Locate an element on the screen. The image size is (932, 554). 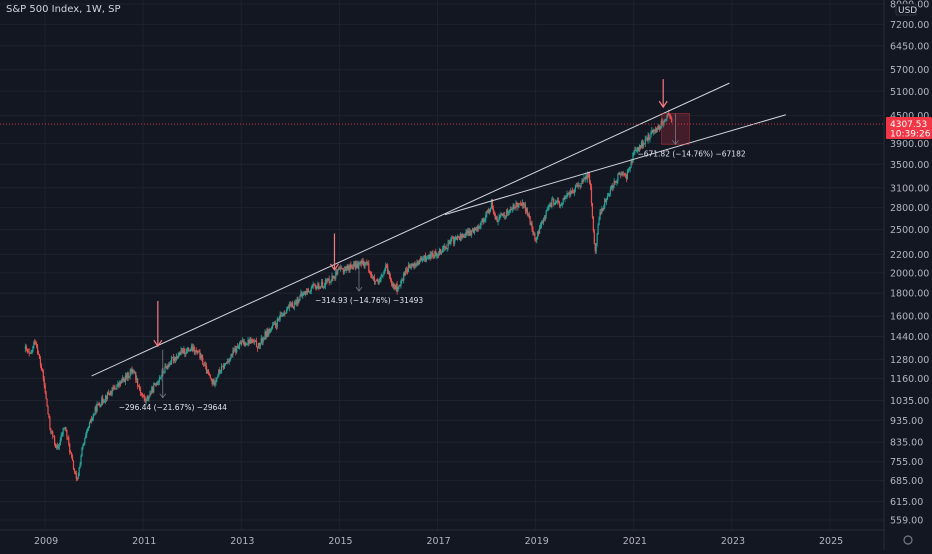
currency-badge is located at coordinates (906, 9).